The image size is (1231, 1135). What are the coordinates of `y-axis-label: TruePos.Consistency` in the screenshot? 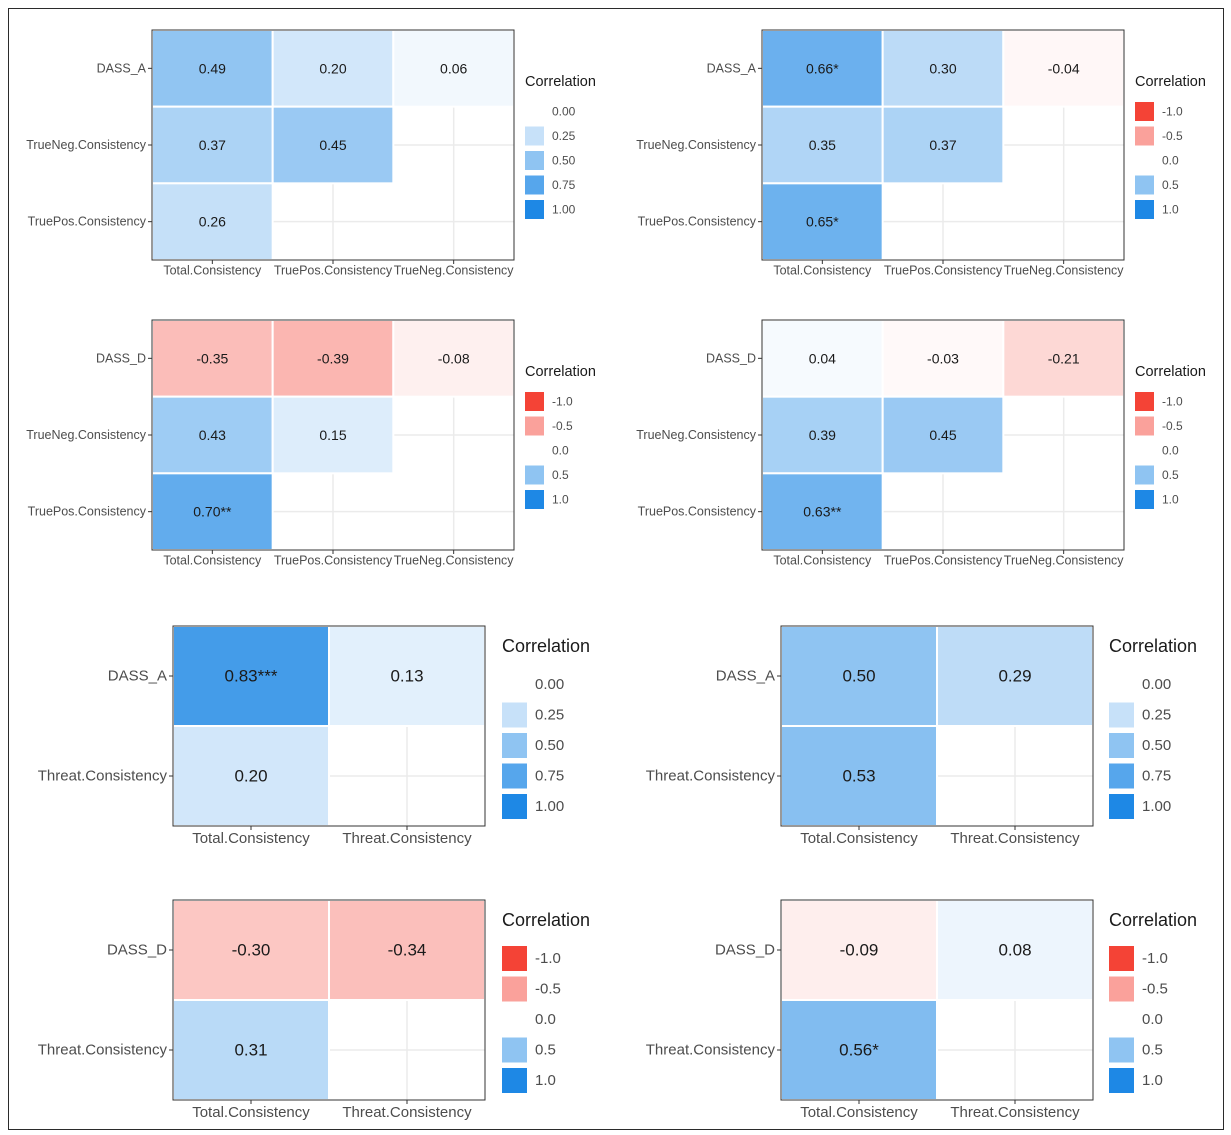 It's located at (697, 512).